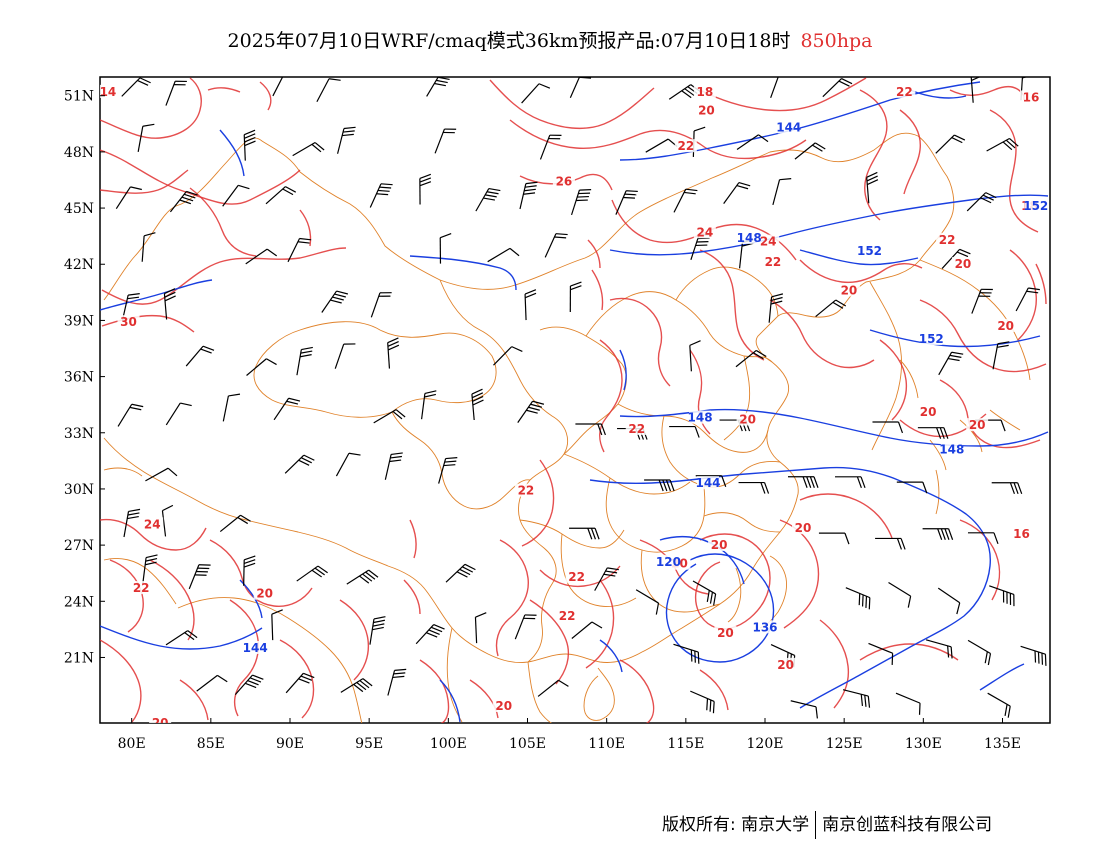 The width and height of the screenshot is (1100, 850). What do you see at coordinates (79, 265) in the screenshot?
I see `lat-tick-label: 42N` at bounding box center [79, 265].